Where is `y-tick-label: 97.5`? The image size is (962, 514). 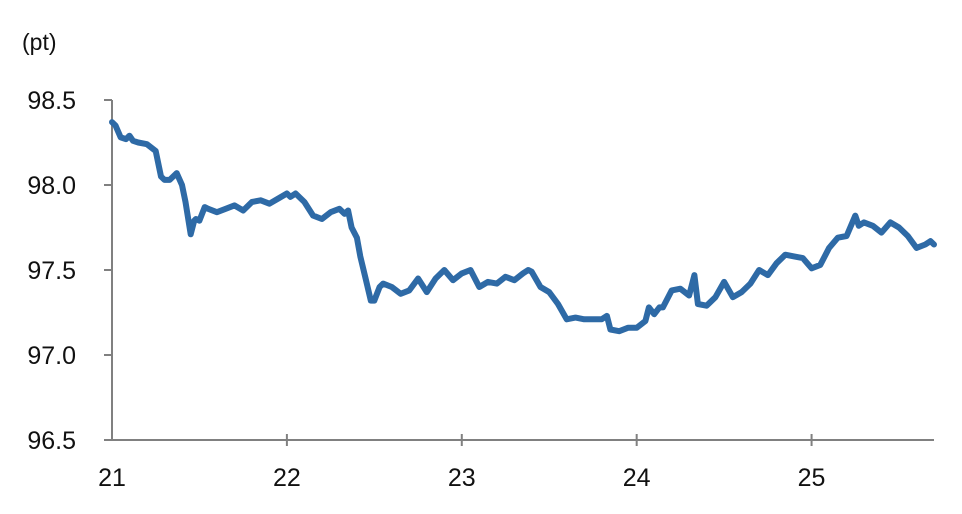
y-tick-label: 97.5 is located at coordinates (51, 271).